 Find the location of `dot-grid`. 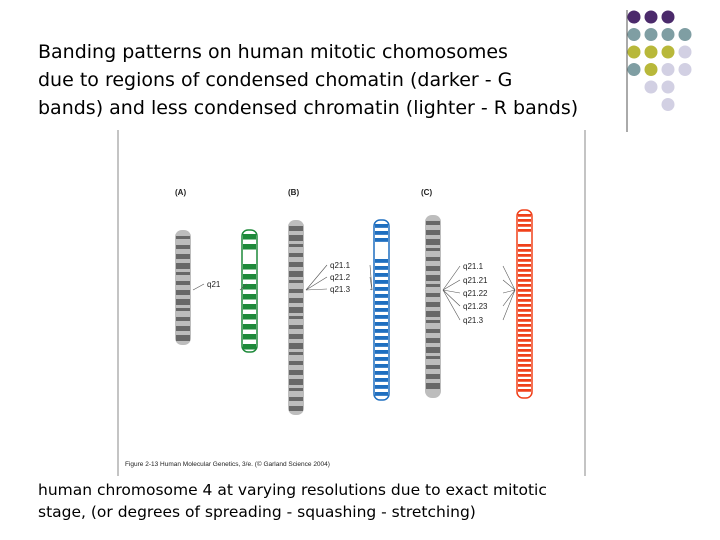

dot-grid is located at coordinates (659, 60).